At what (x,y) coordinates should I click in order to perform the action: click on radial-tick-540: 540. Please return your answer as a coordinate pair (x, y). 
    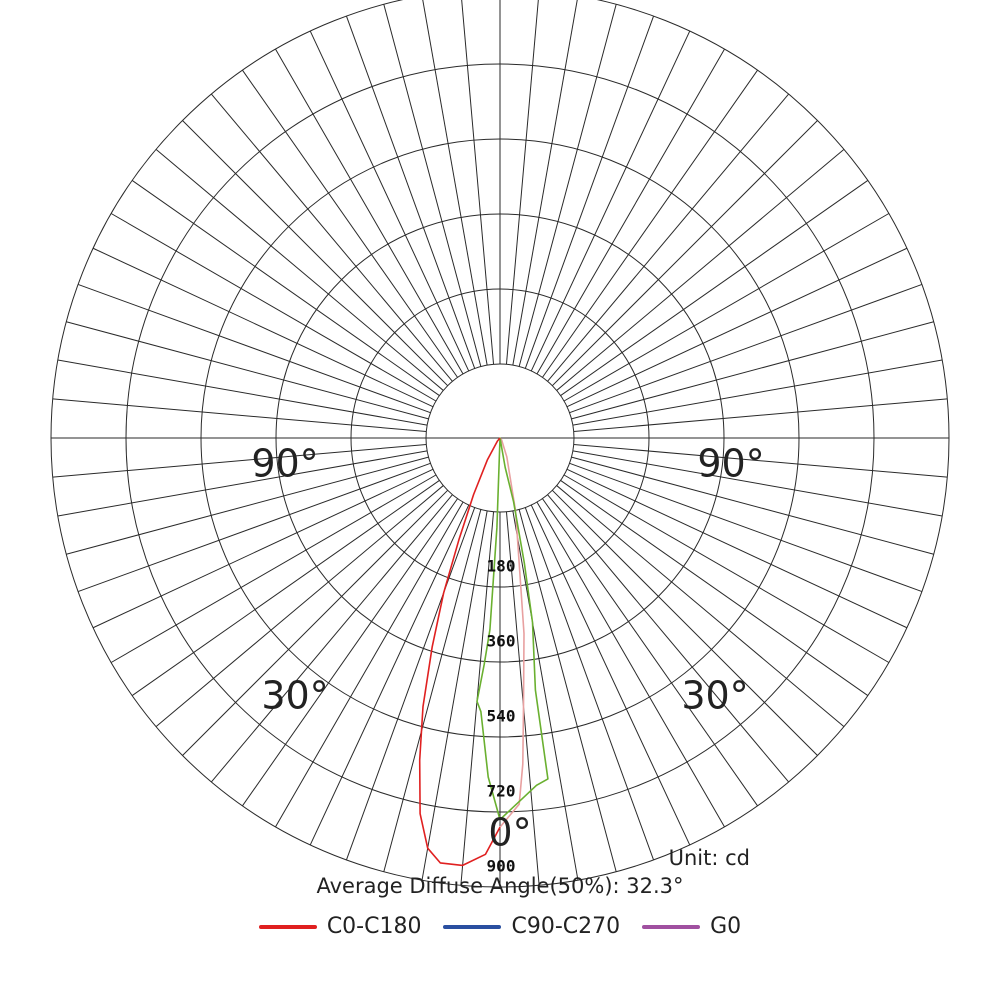
    Looking at the image, I should click on (501, 716).